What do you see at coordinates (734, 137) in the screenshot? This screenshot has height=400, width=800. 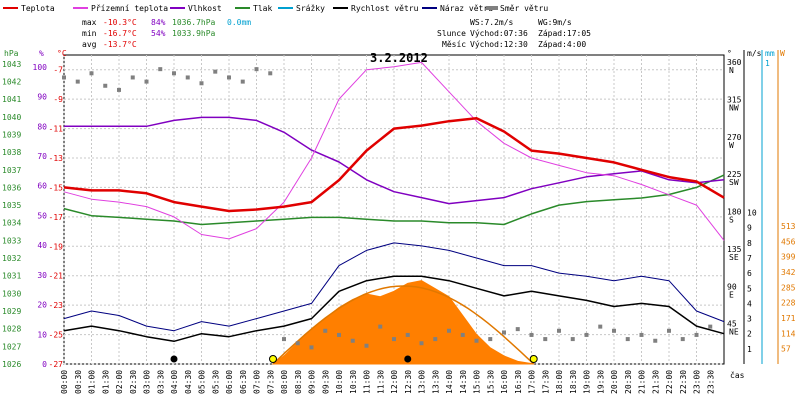 I see `dir-tick-270: 270` at bounding box center [734, 137].